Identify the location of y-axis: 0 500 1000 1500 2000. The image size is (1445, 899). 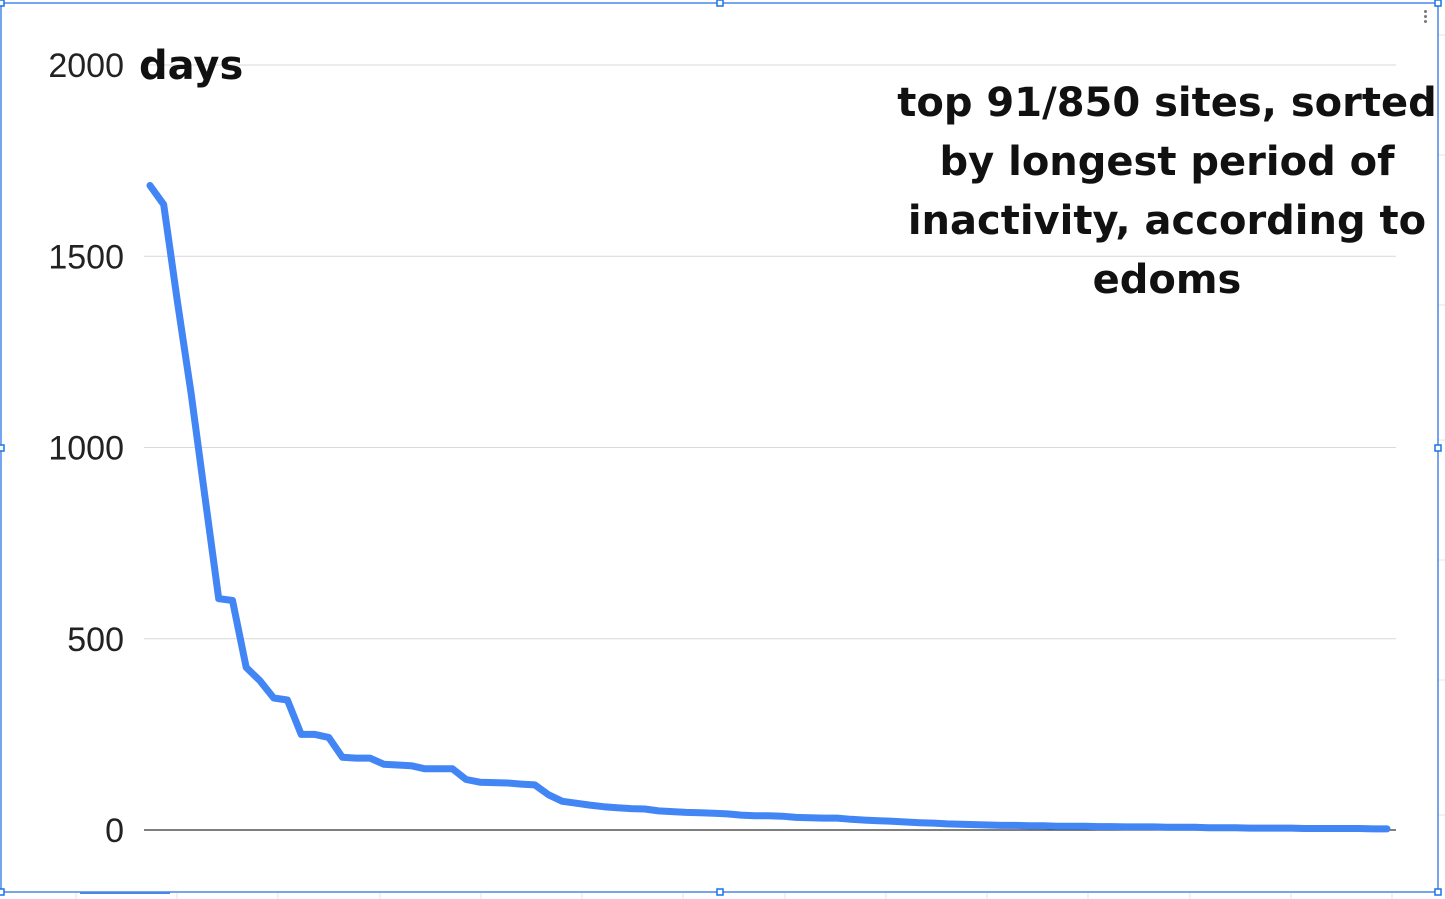
(86, 448).